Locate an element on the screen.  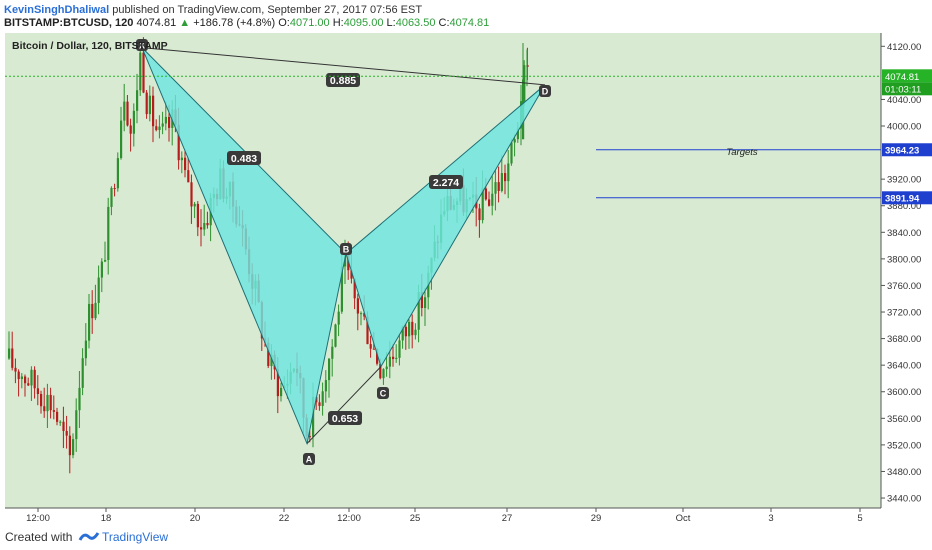
y-tick-label: 3840.00 is located at coordinates (904, 233).